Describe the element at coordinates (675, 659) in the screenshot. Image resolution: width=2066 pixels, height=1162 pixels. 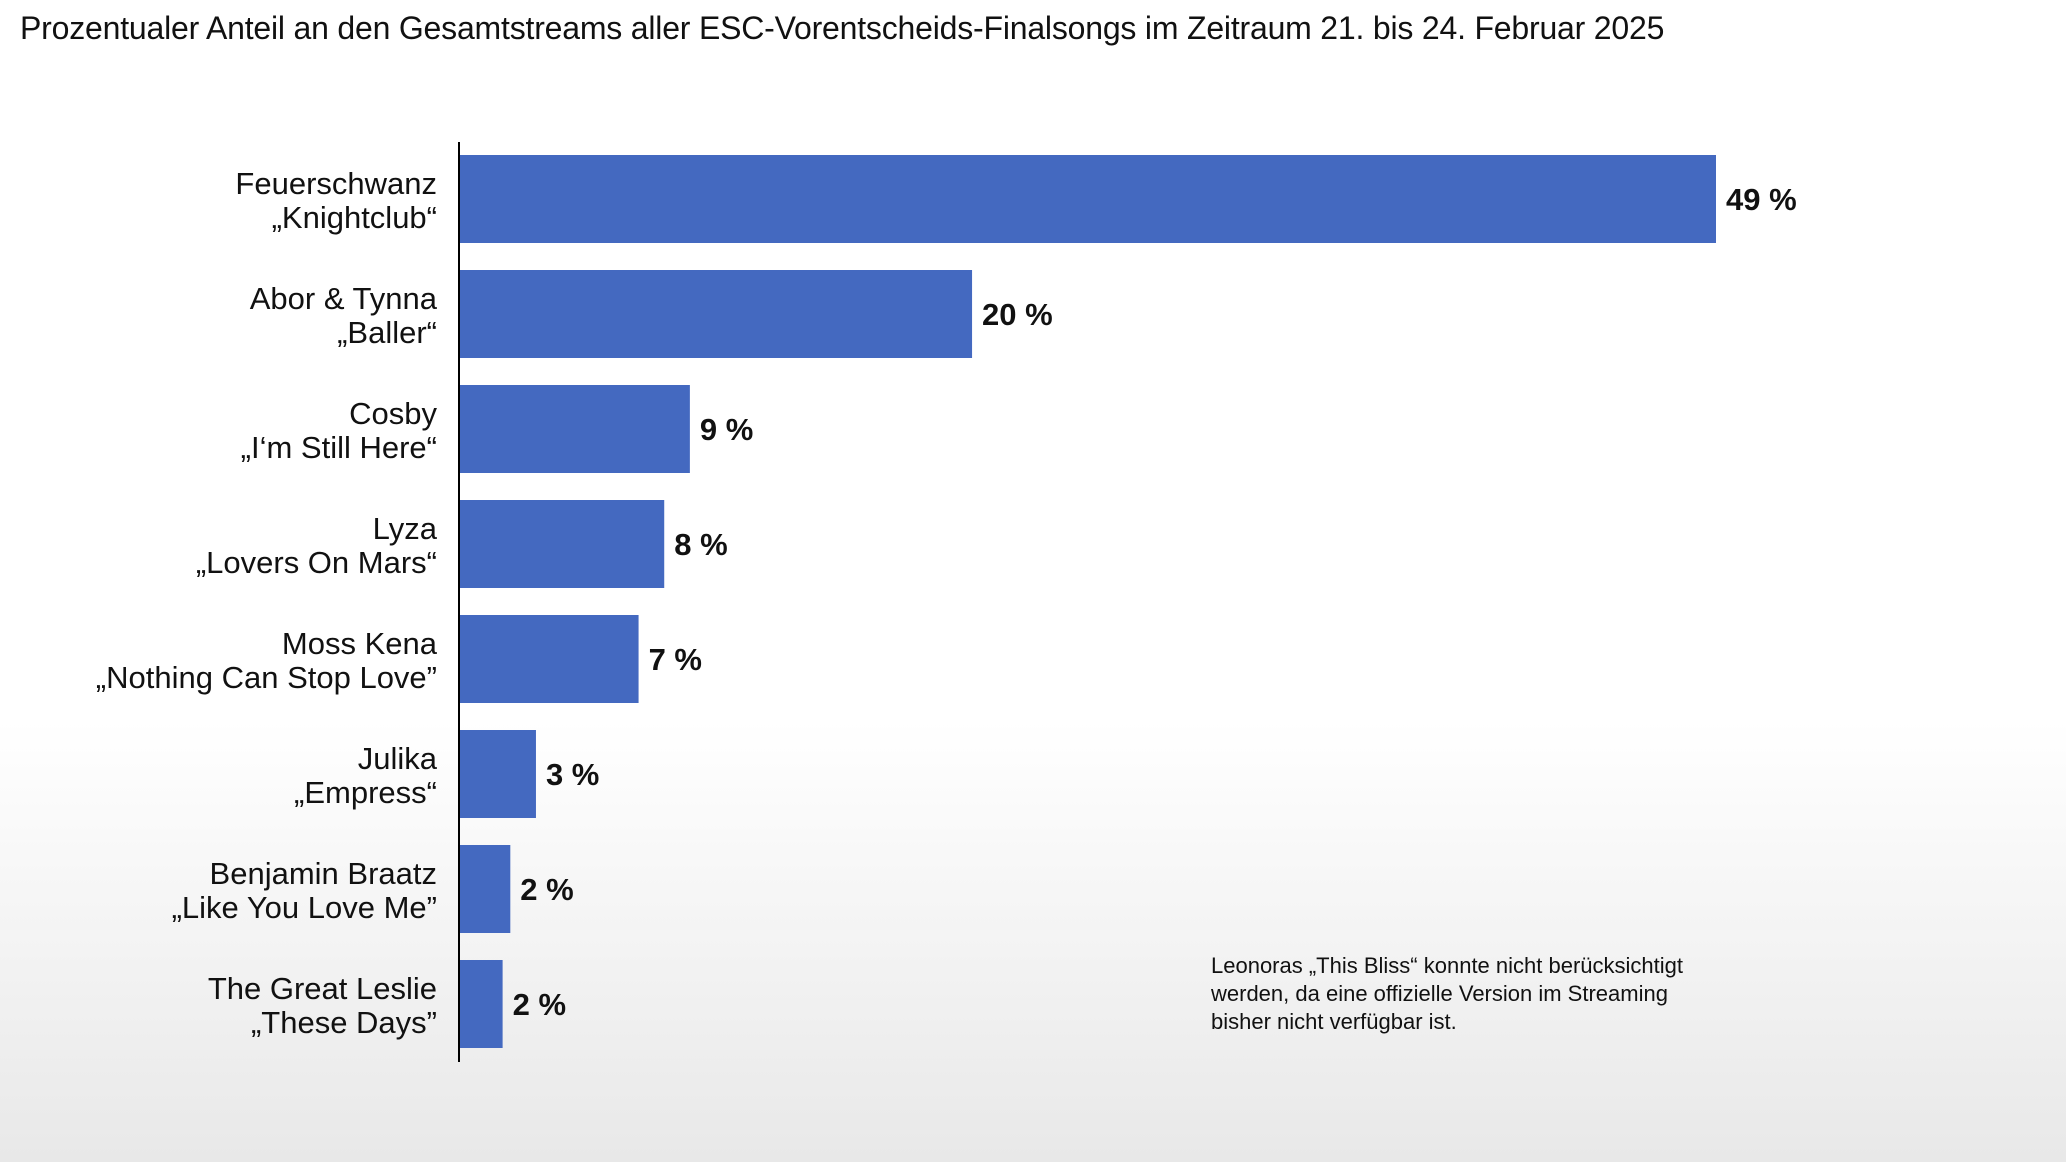
I see `value-label: 7 %` at that location.